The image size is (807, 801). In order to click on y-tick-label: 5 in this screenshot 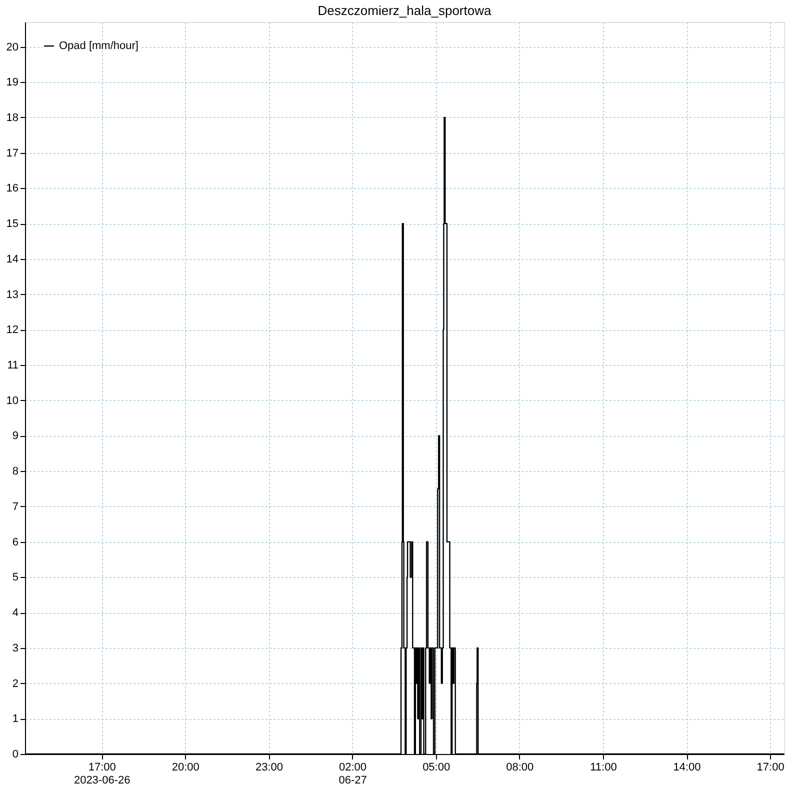, I will do `click(15, 578)`.